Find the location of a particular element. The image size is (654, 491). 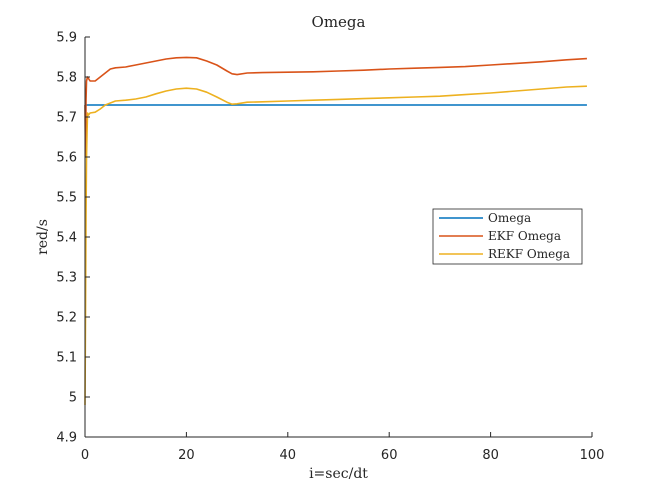

legend: Omega EKF Omega REKF Omega is located at coordinates (507, 236).